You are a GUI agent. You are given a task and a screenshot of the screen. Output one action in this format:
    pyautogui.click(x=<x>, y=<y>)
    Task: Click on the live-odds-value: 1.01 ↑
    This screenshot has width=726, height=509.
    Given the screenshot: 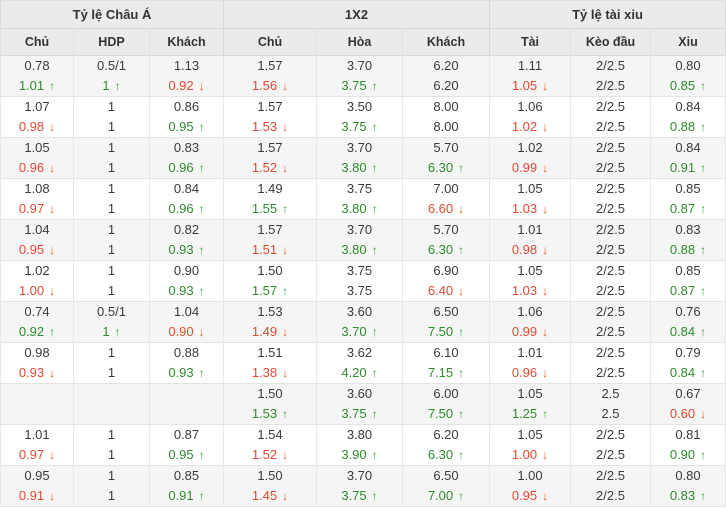 What is the action you would take?
    pyautogui.click(x=37, y=85)
    